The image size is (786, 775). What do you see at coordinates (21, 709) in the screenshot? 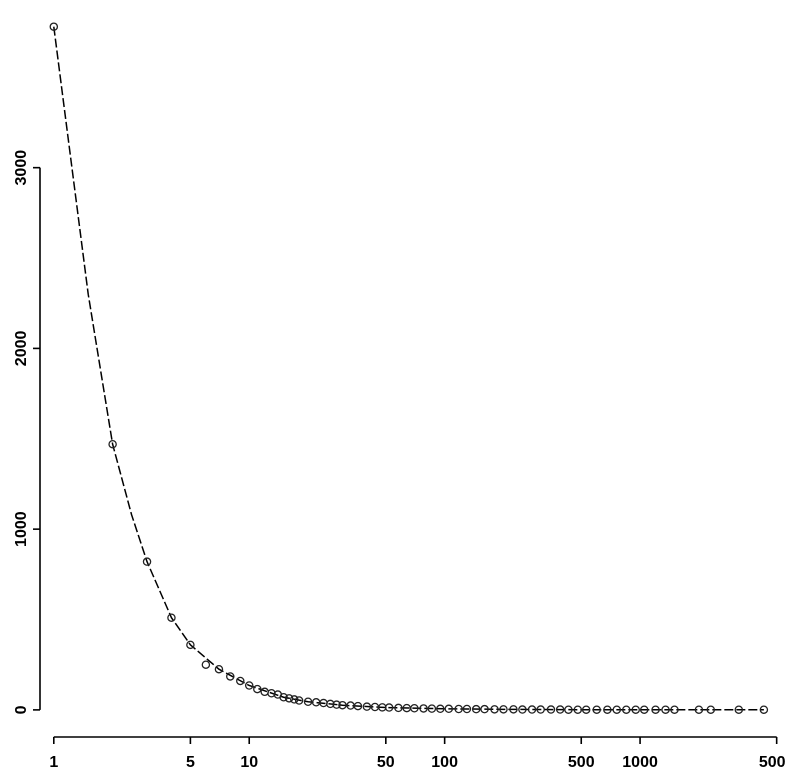
I see `y-tick-label: 0` at bounding box center [21, 709].